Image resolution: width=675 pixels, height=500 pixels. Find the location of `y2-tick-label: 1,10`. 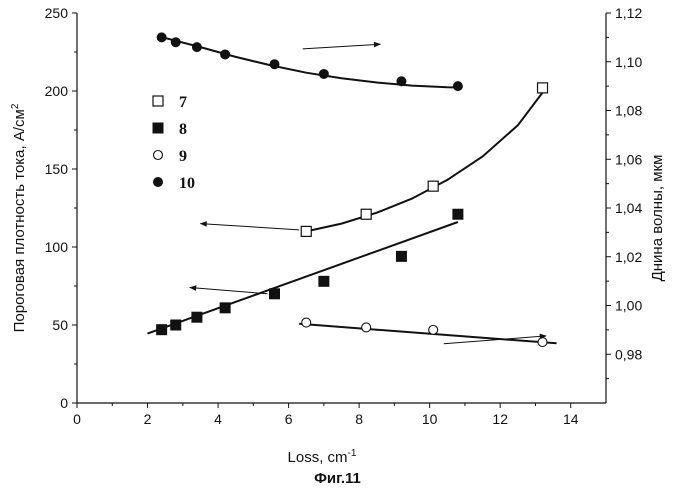

y2-tick-label: 1,10 is located at coordinates (628, 62).